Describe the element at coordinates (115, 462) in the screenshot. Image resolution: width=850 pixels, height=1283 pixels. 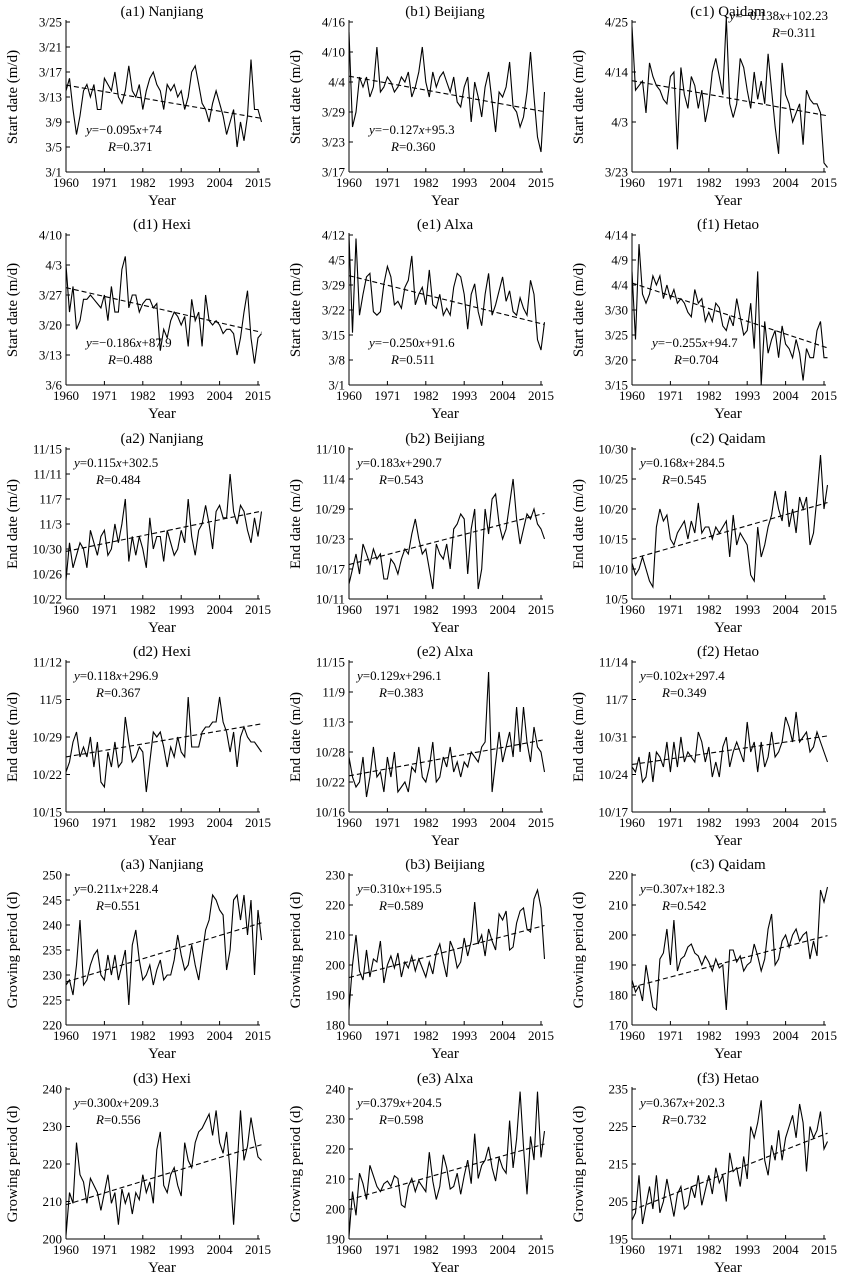
I see `trend-equation: y=0.115x+302.5` at that location.